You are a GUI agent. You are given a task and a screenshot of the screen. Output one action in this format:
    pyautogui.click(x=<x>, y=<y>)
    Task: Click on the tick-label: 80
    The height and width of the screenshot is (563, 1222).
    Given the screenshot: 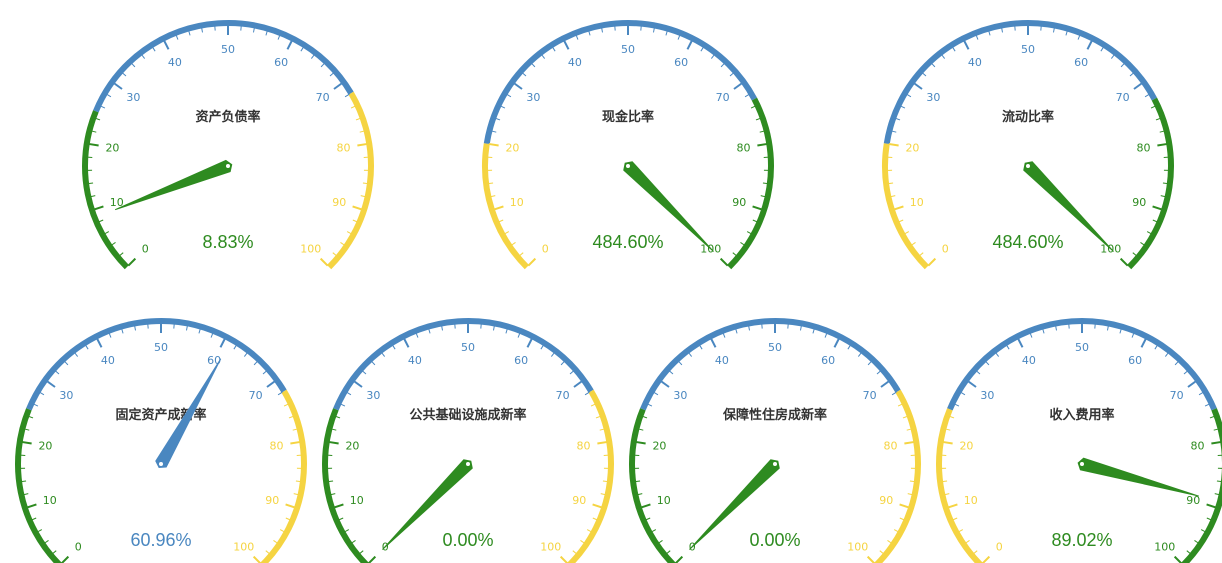 What is the action you would take?
    pyautogui.click(x=277, y=446)
    